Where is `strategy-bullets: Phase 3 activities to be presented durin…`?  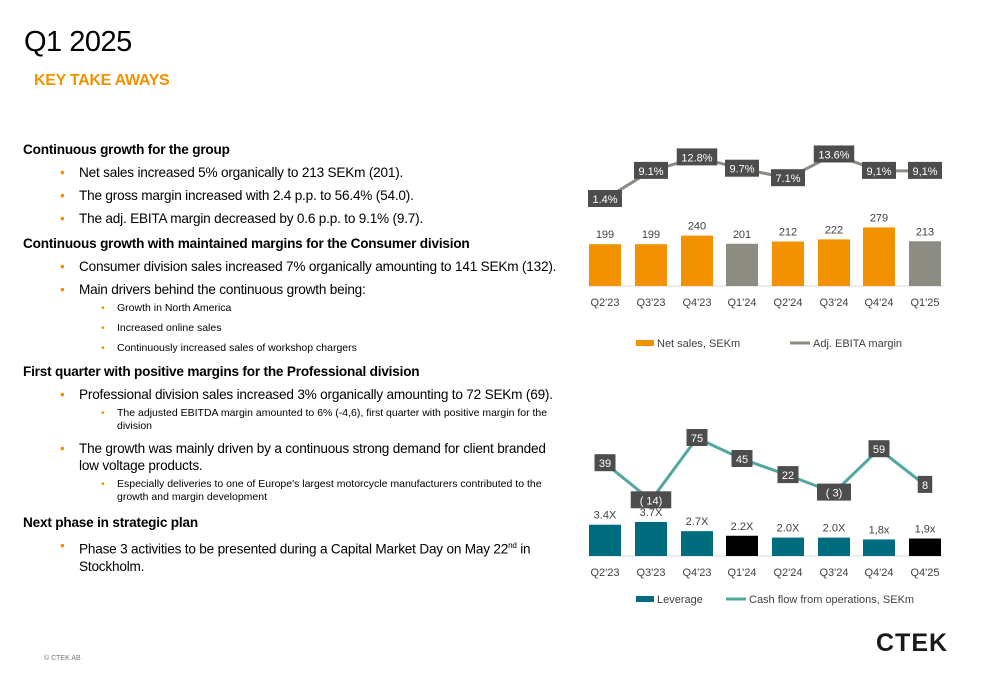 strategy-bullets: Phase 3 activities to be presented durin… is located at coordinates (293, 556).